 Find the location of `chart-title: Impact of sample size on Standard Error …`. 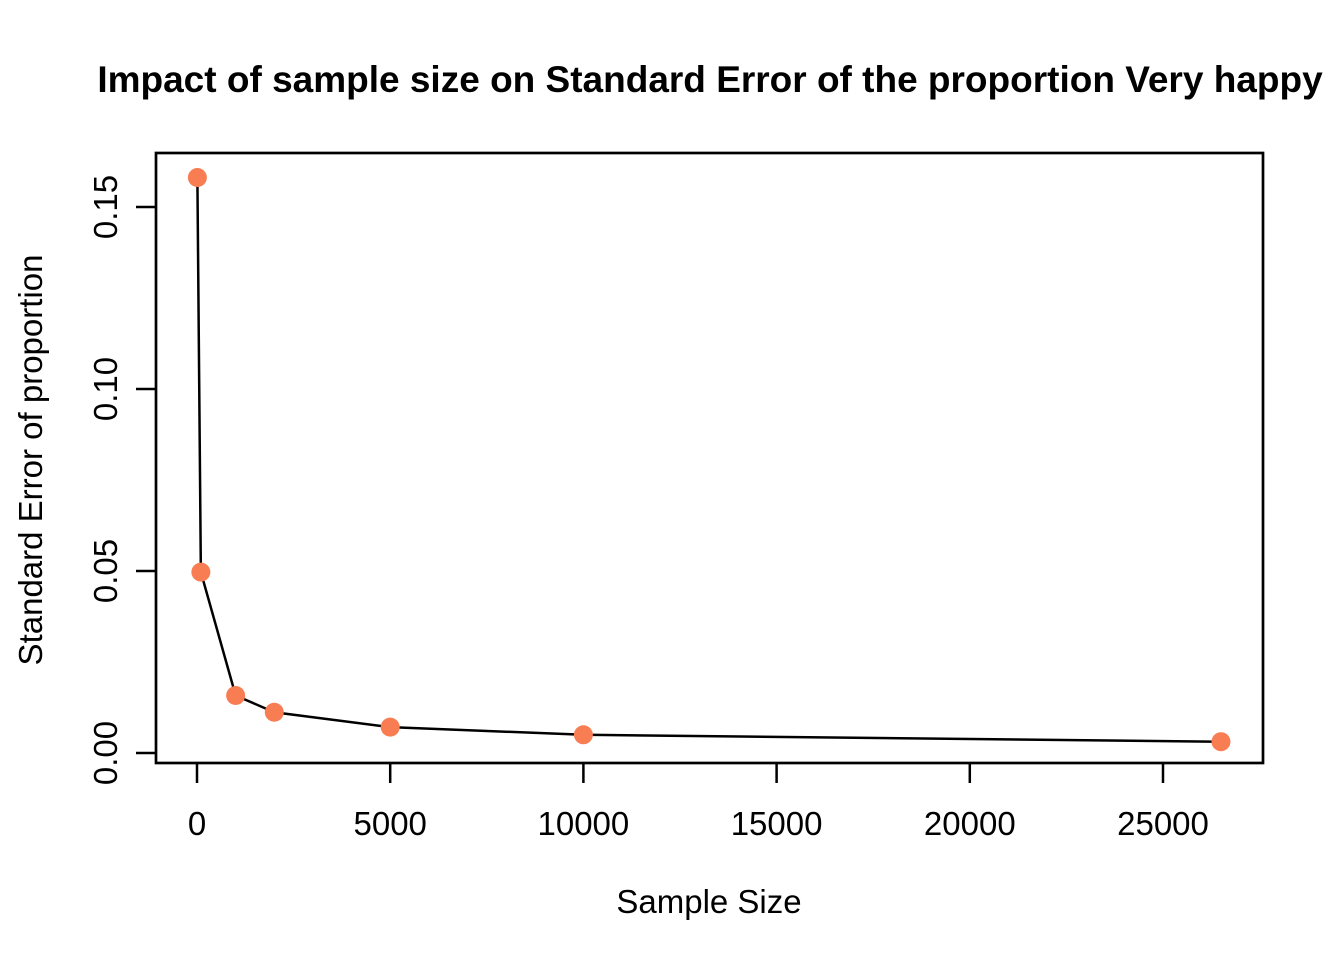

chart-title: Impact of sample size on Standard Error … is located at coordinates (710, 79).